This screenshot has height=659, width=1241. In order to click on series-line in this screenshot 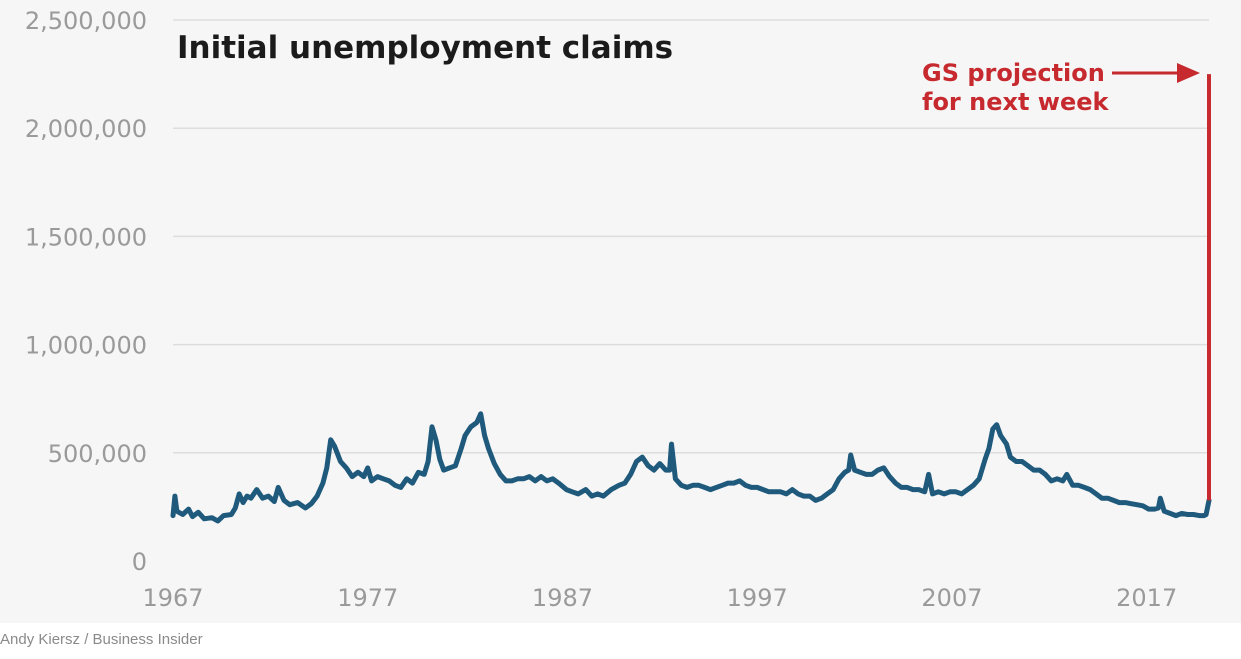, I will do `click(691, 467)`.